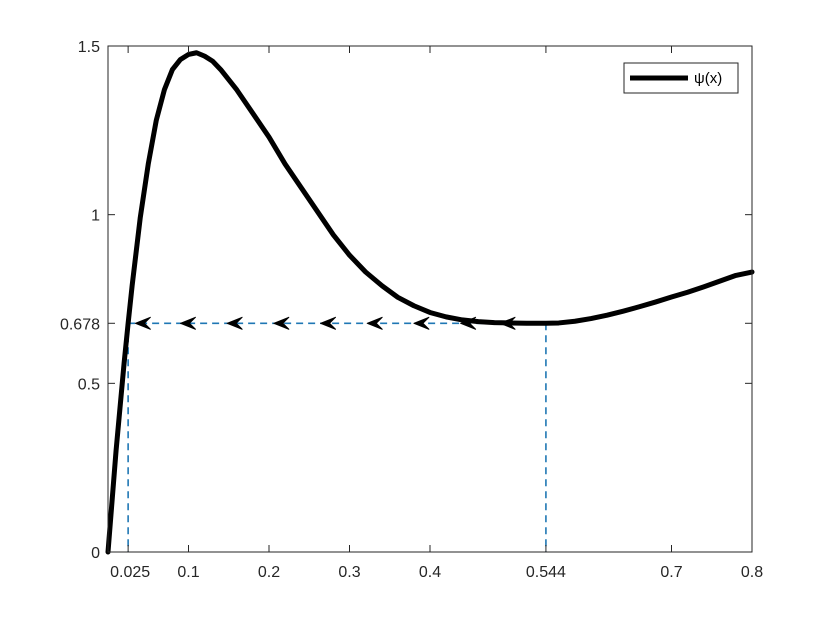  What do you see at coordinates (188, 572) in the screenshot?
I see `x-tick-label: 0.1` at bounding box center [188, 572].